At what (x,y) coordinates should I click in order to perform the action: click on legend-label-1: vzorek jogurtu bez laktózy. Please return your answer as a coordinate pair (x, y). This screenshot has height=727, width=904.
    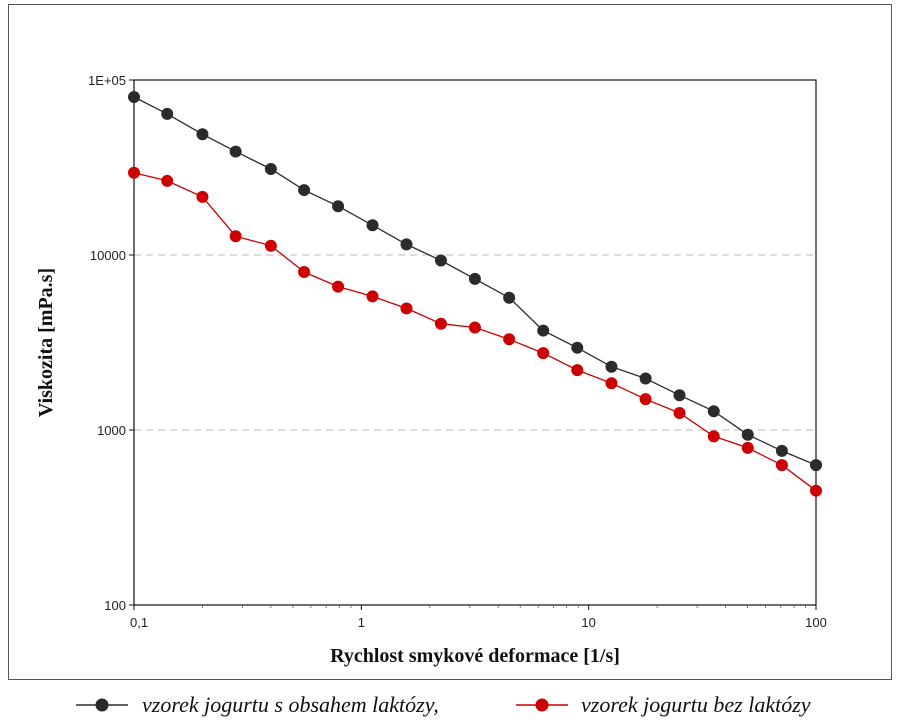
    Looking at the image, I should click on (696, 704).